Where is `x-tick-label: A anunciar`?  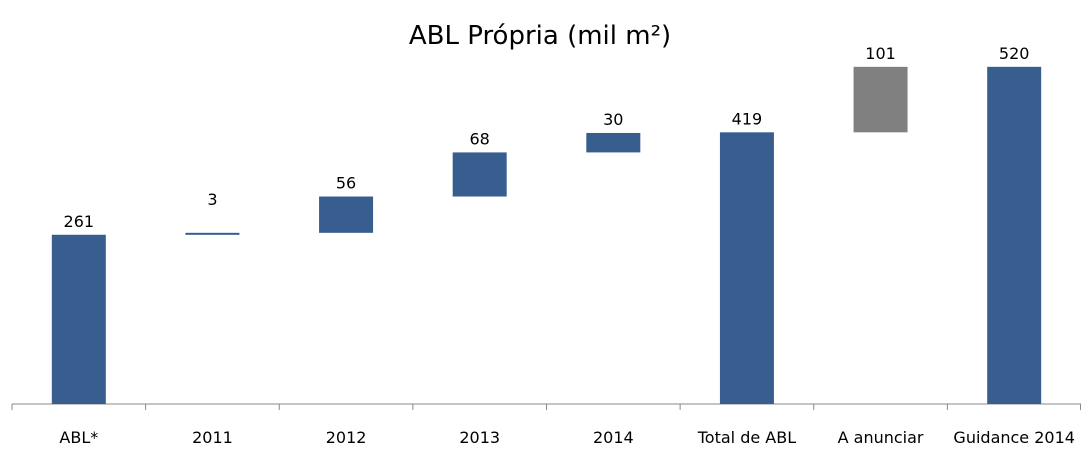 x-tick-label: A anunciar is located at coordinates (880, 437).